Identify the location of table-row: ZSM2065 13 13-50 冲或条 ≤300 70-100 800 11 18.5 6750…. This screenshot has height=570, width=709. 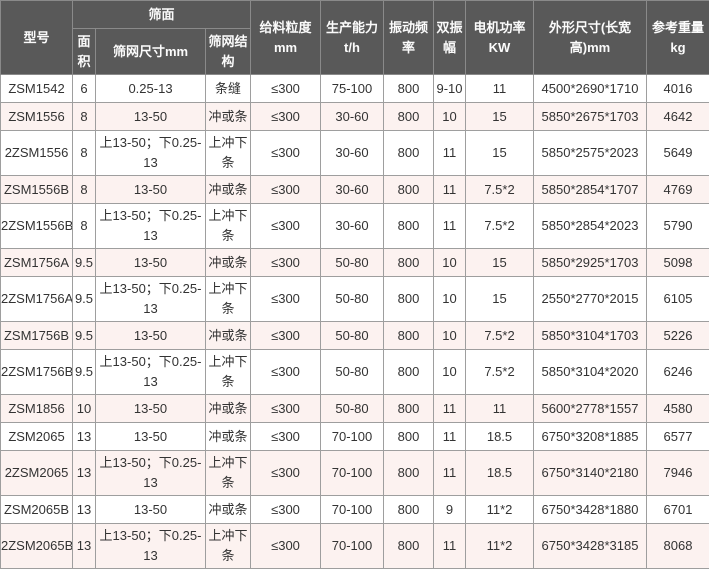
(354, 436).